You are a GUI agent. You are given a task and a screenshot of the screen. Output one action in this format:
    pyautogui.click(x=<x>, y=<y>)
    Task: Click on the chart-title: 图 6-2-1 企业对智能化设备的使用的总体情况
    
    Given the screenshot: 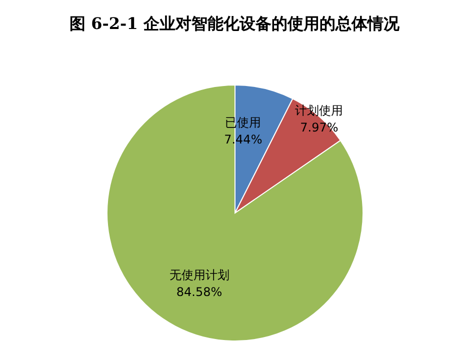 What is the action you would take?
    pyautogui.click(x=234, y=24)
    